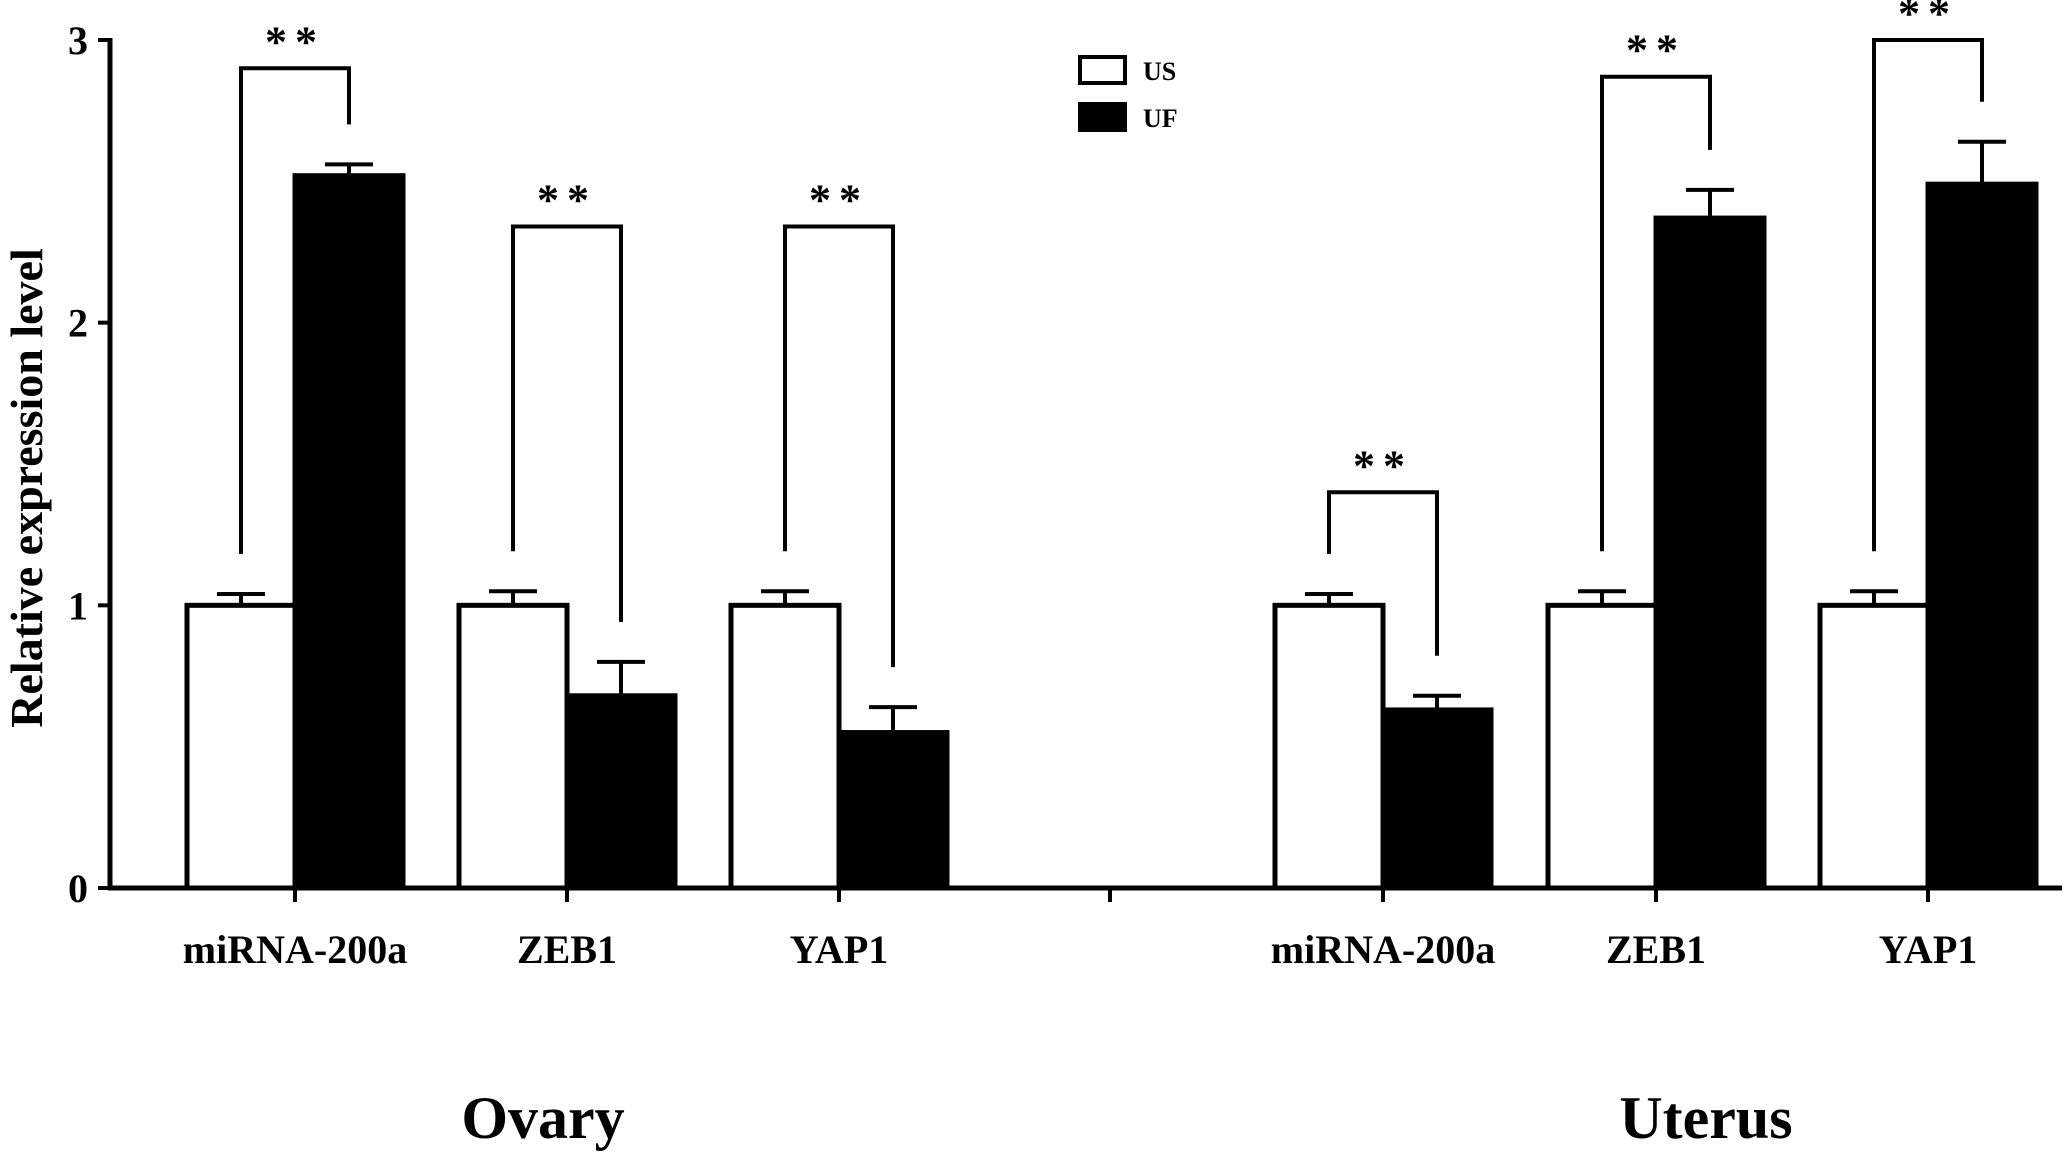  I want to click on group-label: Uterus, so click(1705, 1118).